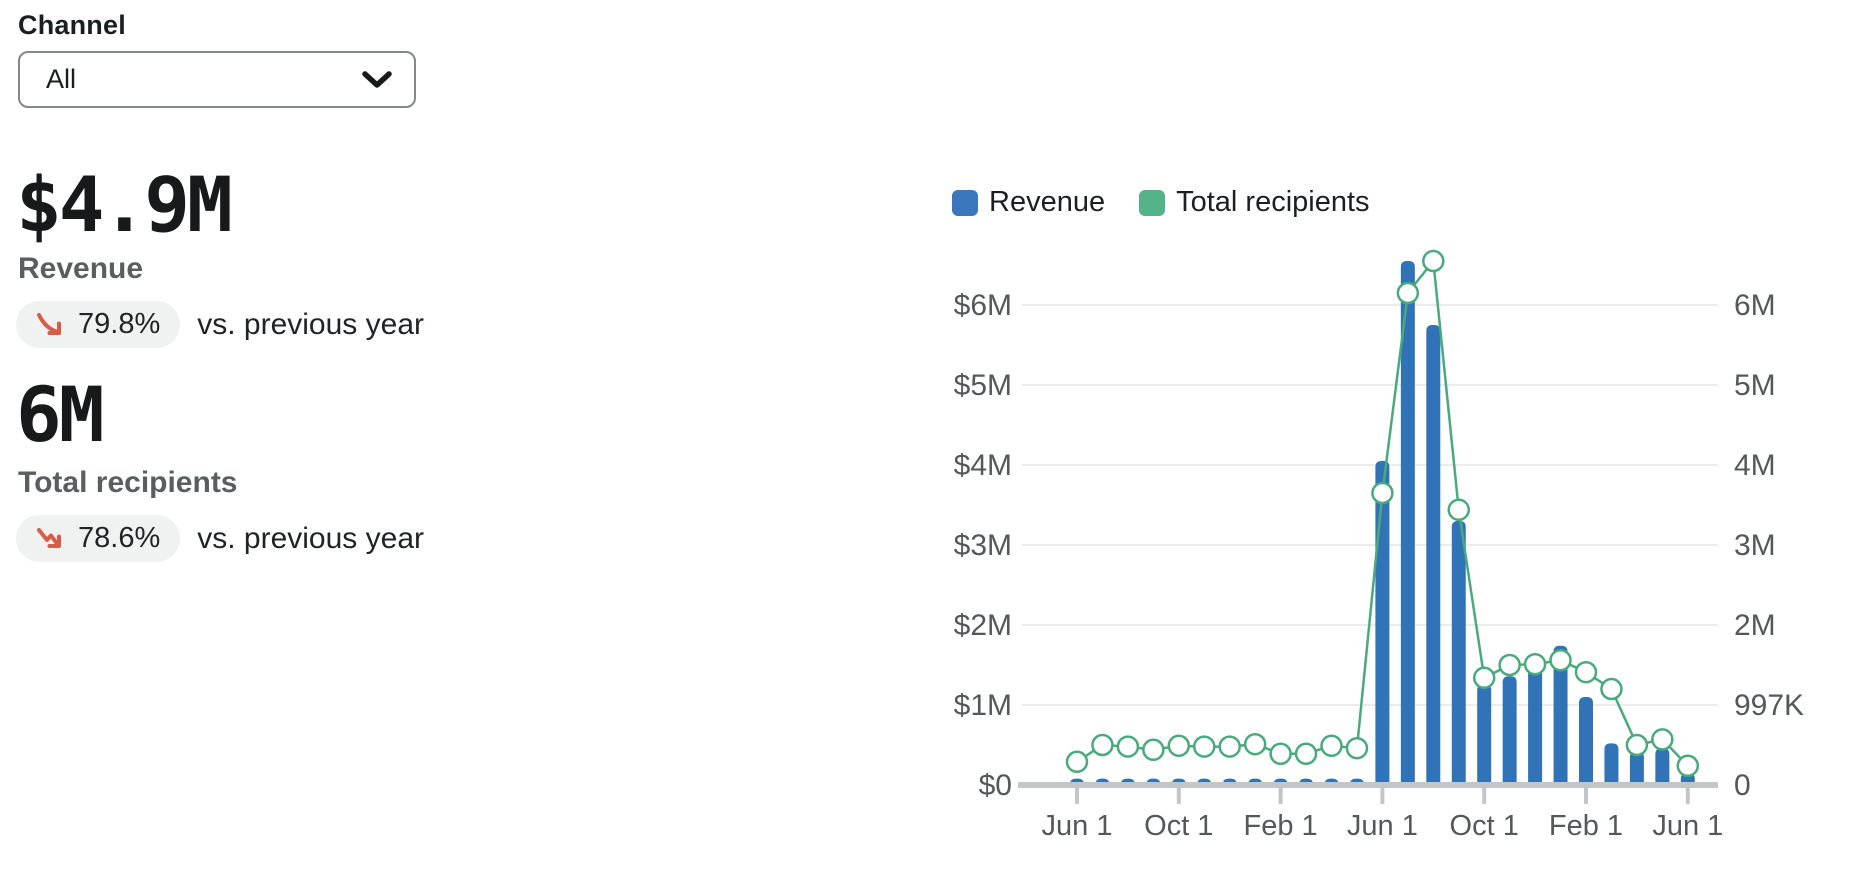 The image size is (1852, 876). I want to click on x-axis-ticks, so click(1382, 796).